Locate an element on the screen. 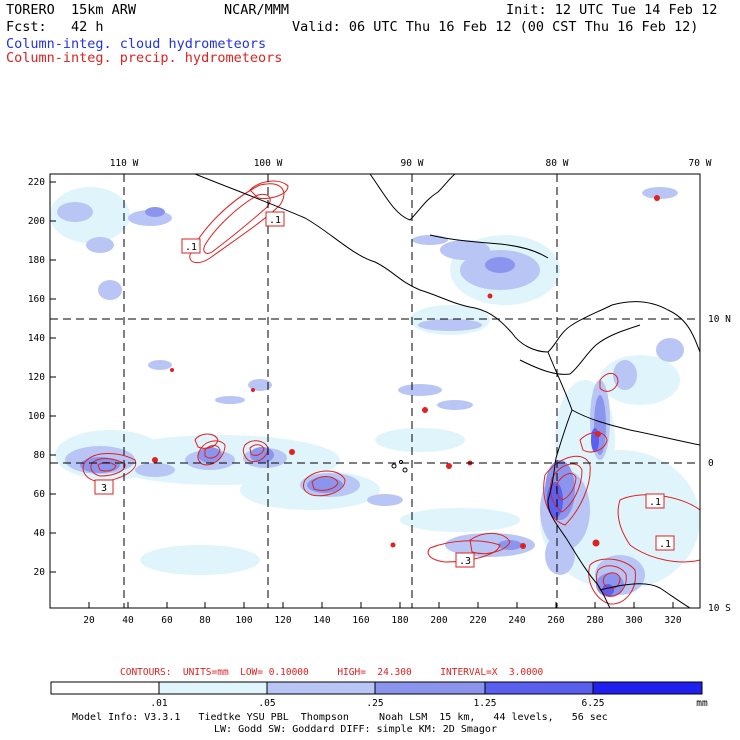  colorbar-label: .25 is located at coordinates (374, 703).